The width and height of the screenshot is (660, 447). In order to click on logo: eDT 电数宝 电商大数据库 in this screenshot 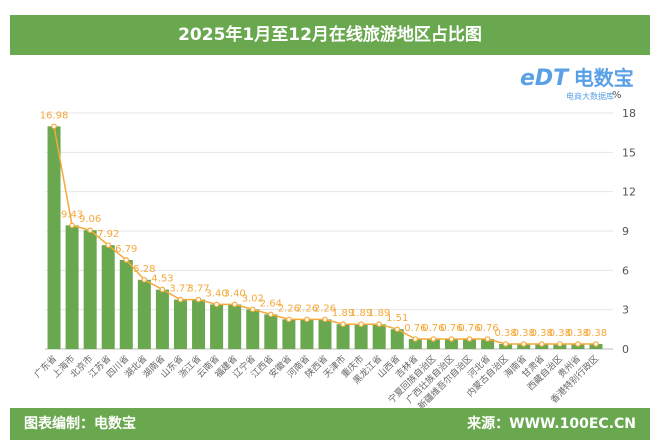, I will do `click(577, 82)`.